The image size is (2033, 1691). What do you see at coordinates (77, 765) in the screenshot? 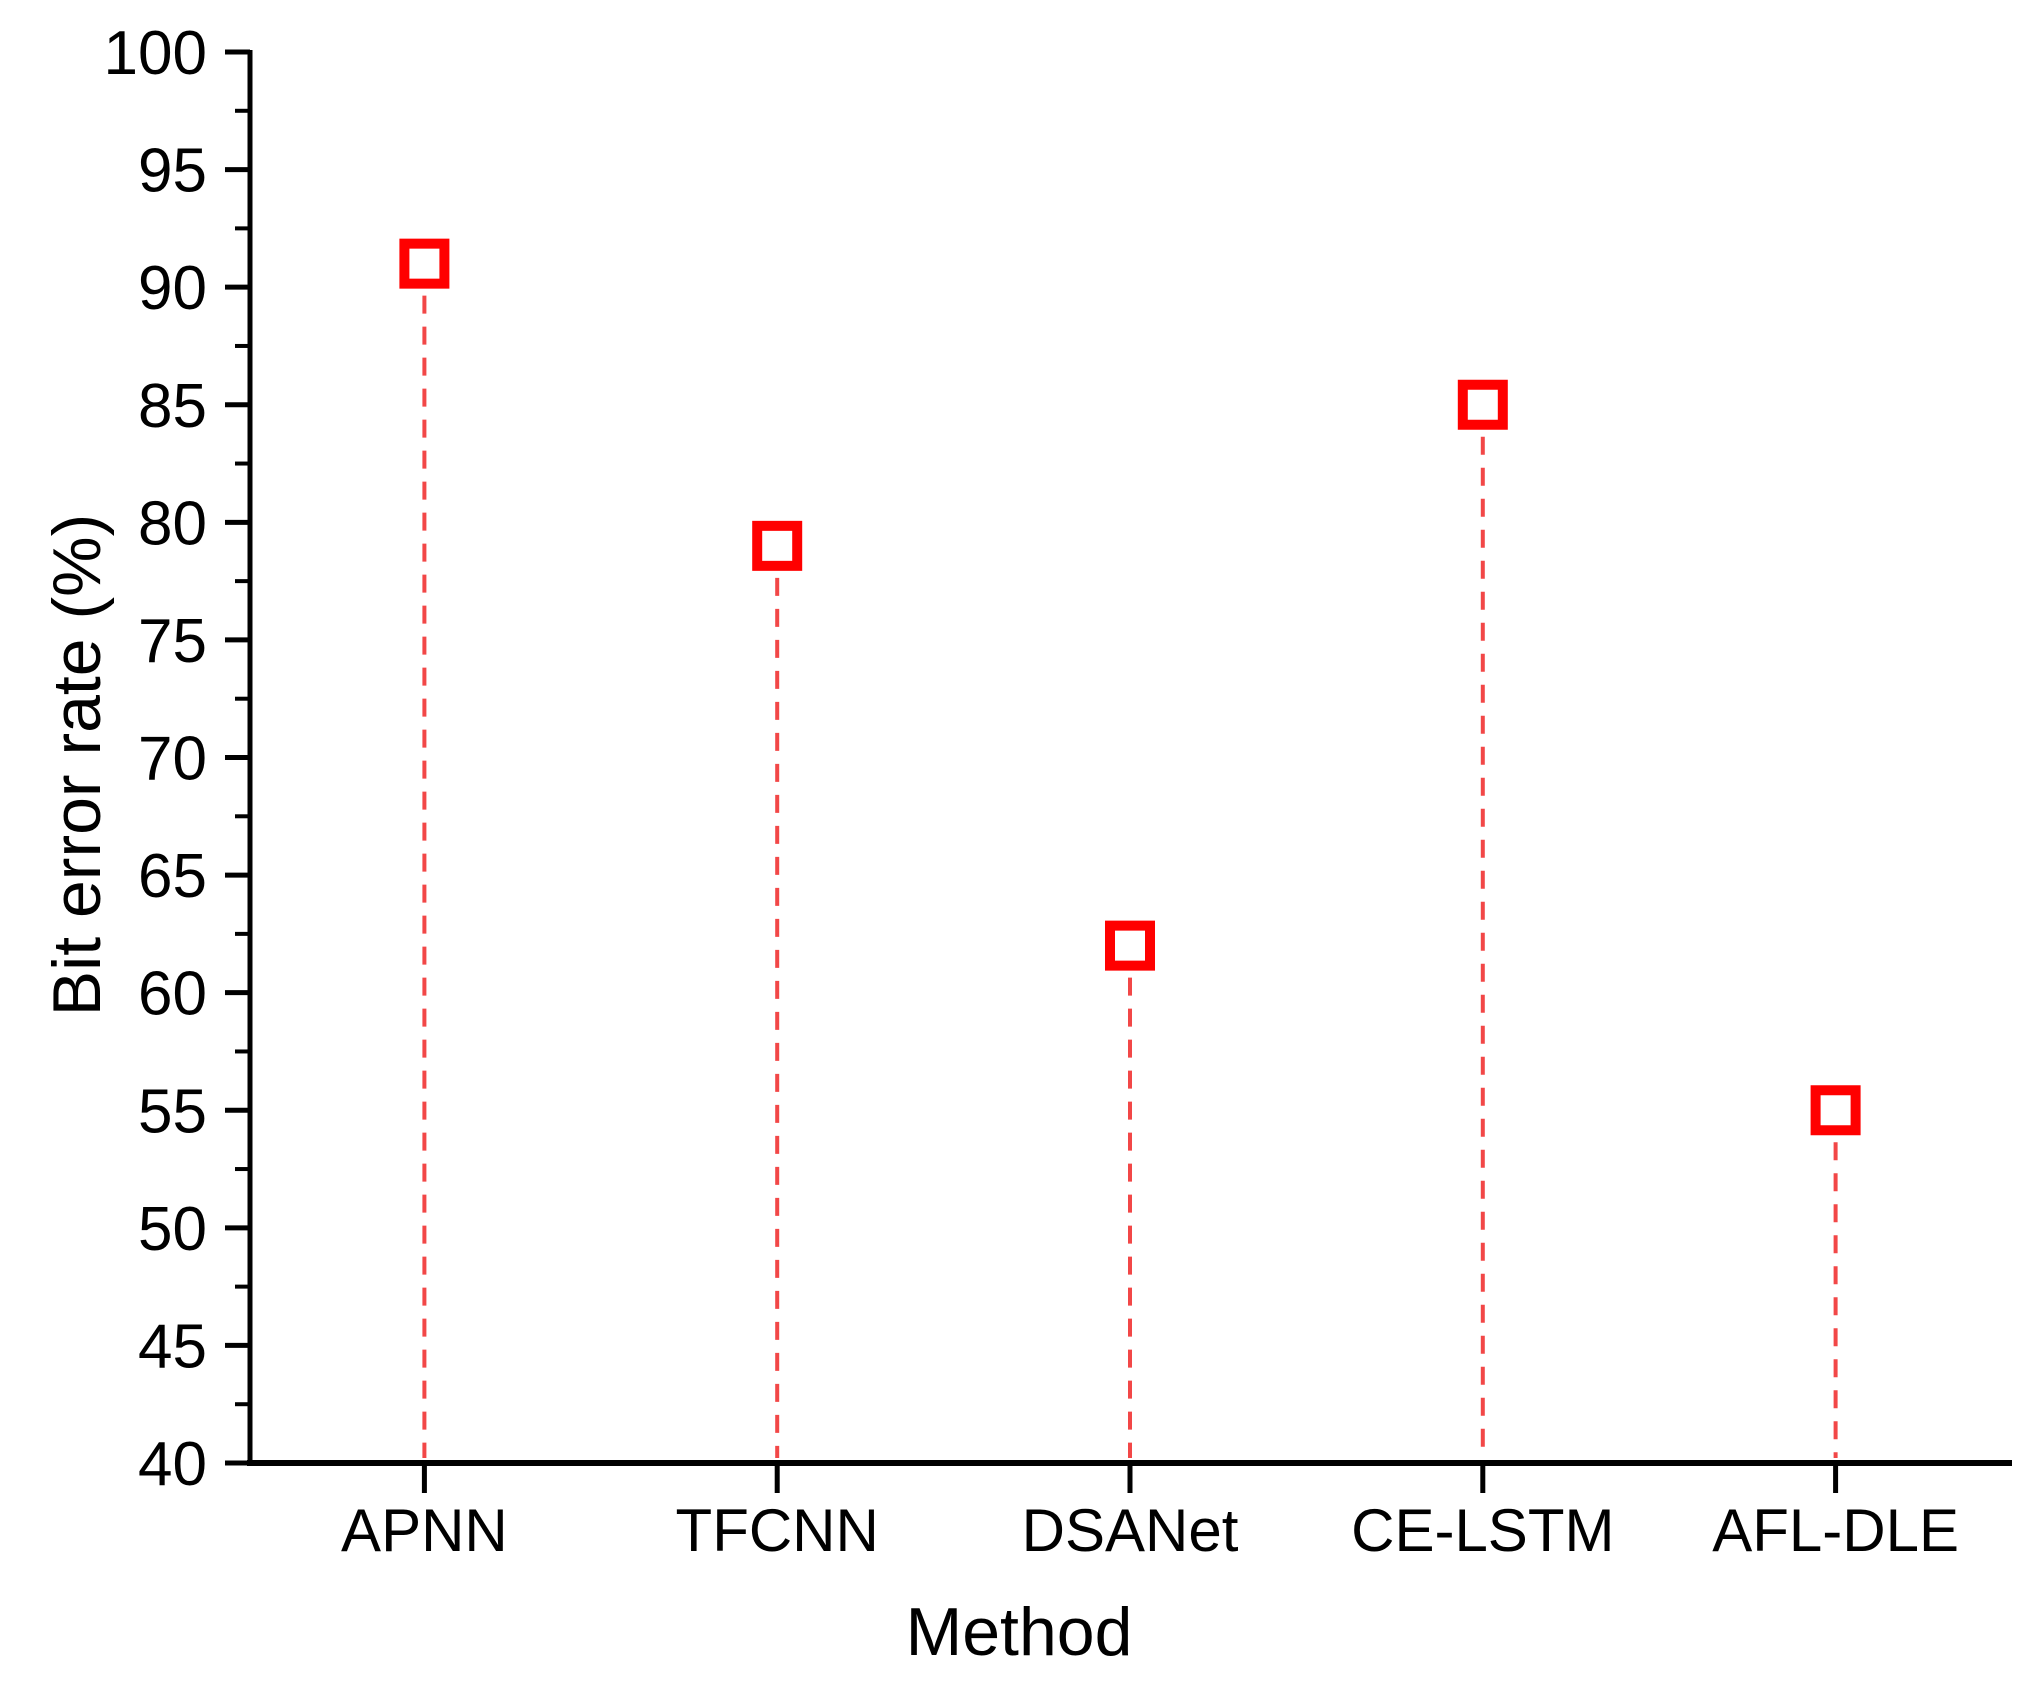
I see `y-axis-title: Bit error rate (%)` at bounding box center [77, 765].